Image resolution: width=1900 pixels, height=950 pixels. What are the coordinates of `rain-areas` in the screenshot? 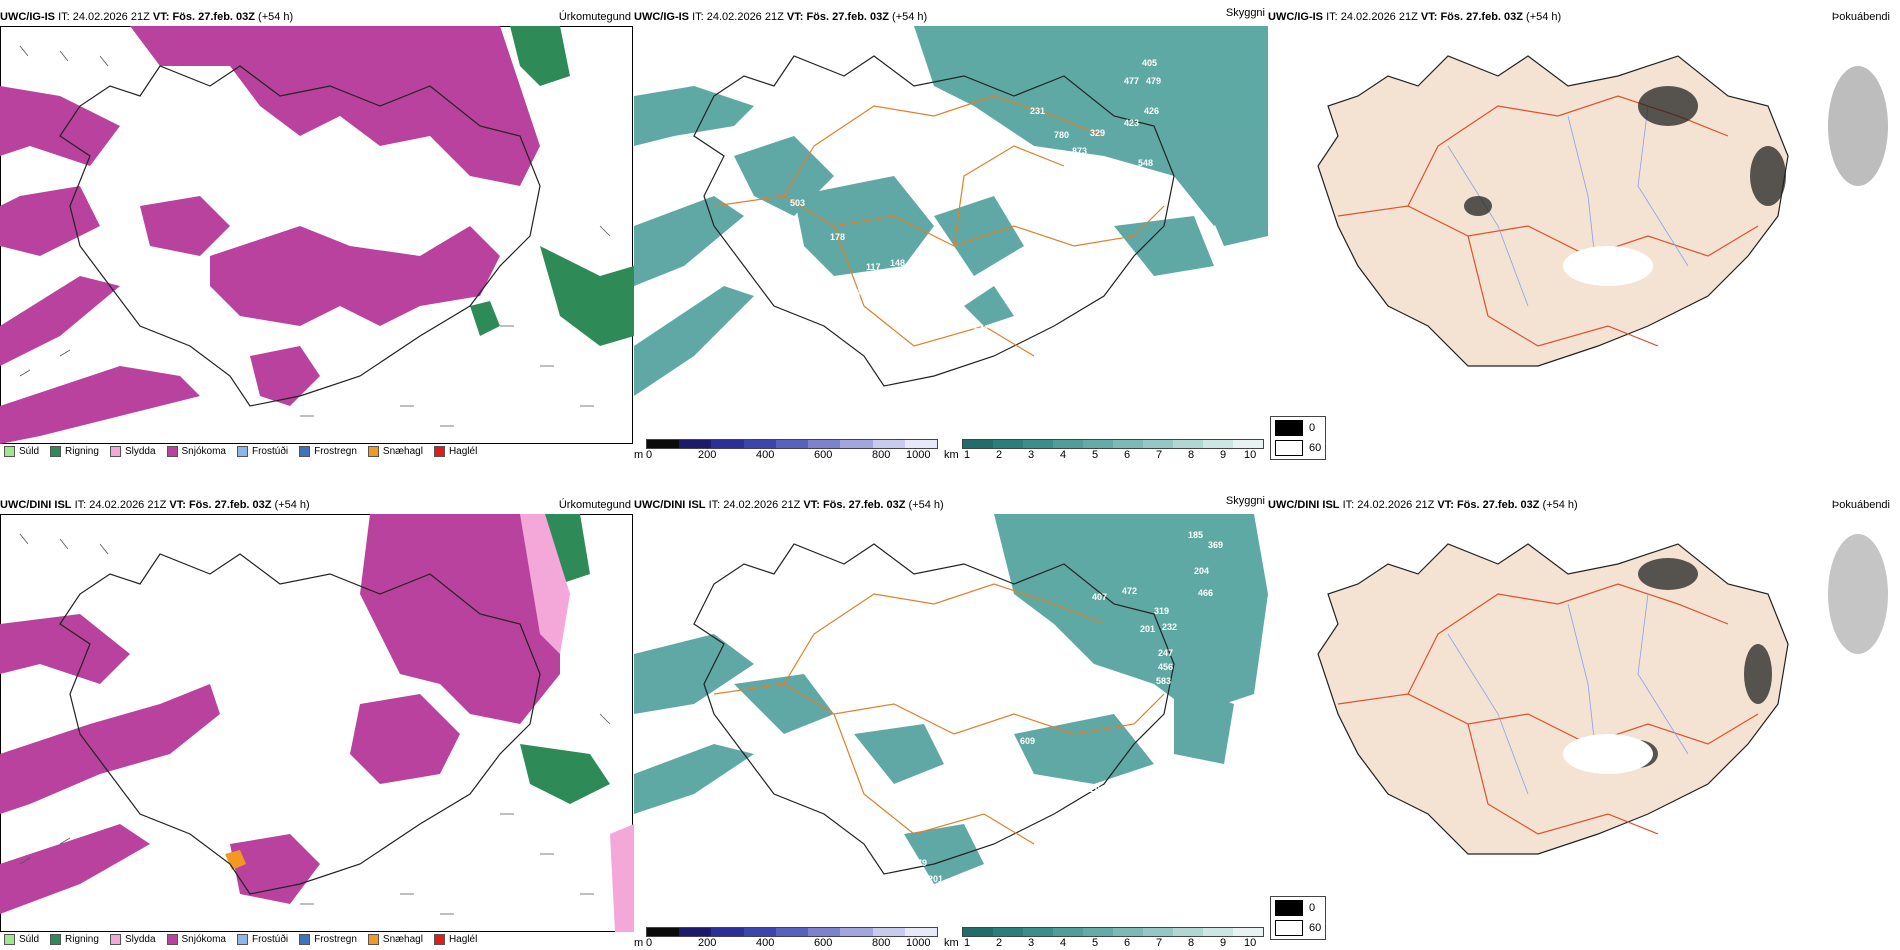 It's located at (552, 186).